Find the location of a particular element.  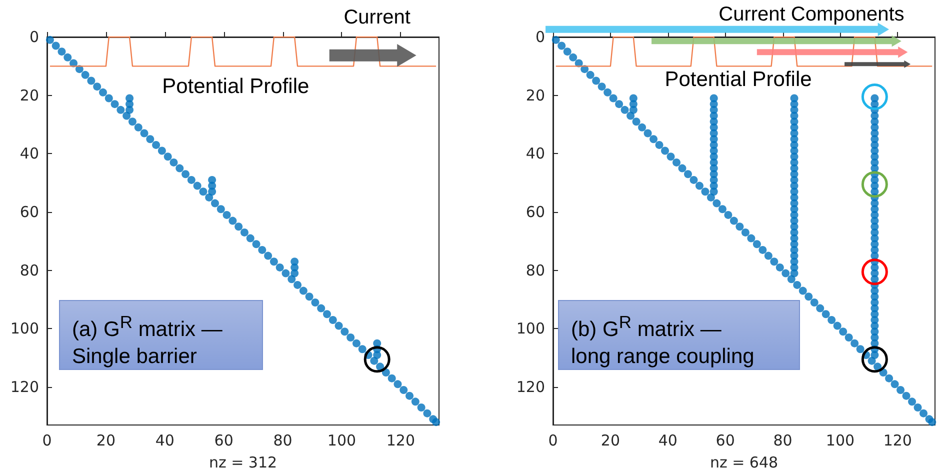

annotation: (a) G$^{R}$ matrix — Single barrier is located at coordinates (161, 335).